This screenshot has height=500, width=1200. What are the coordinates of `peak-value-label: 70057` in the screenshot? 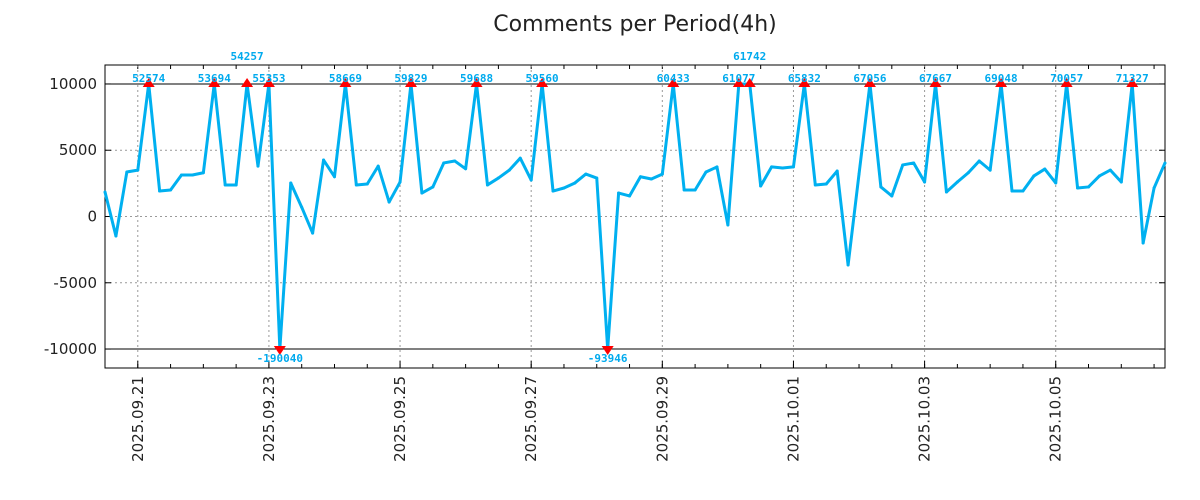 It's located at (1066, 78).